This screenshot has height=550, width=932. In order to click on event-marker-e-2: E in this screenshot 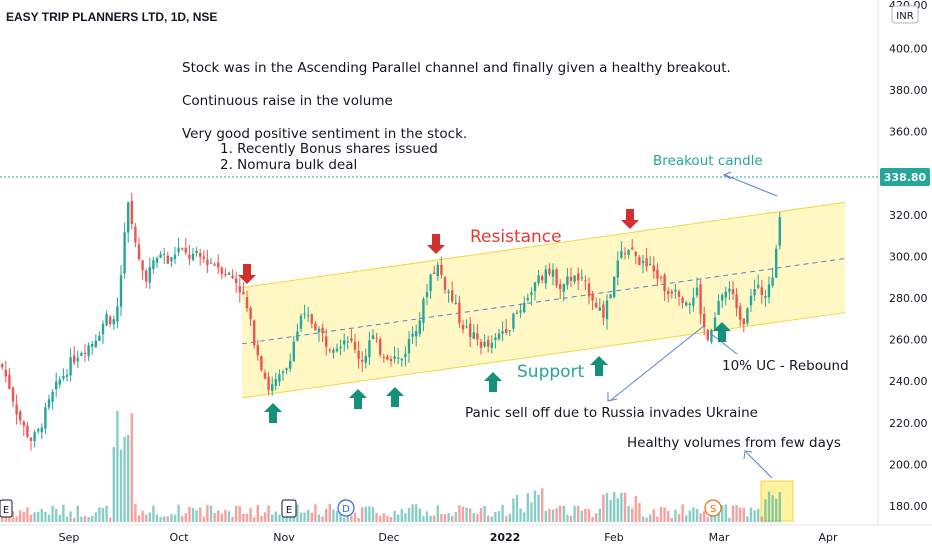, I will do `click(289, 508)`.